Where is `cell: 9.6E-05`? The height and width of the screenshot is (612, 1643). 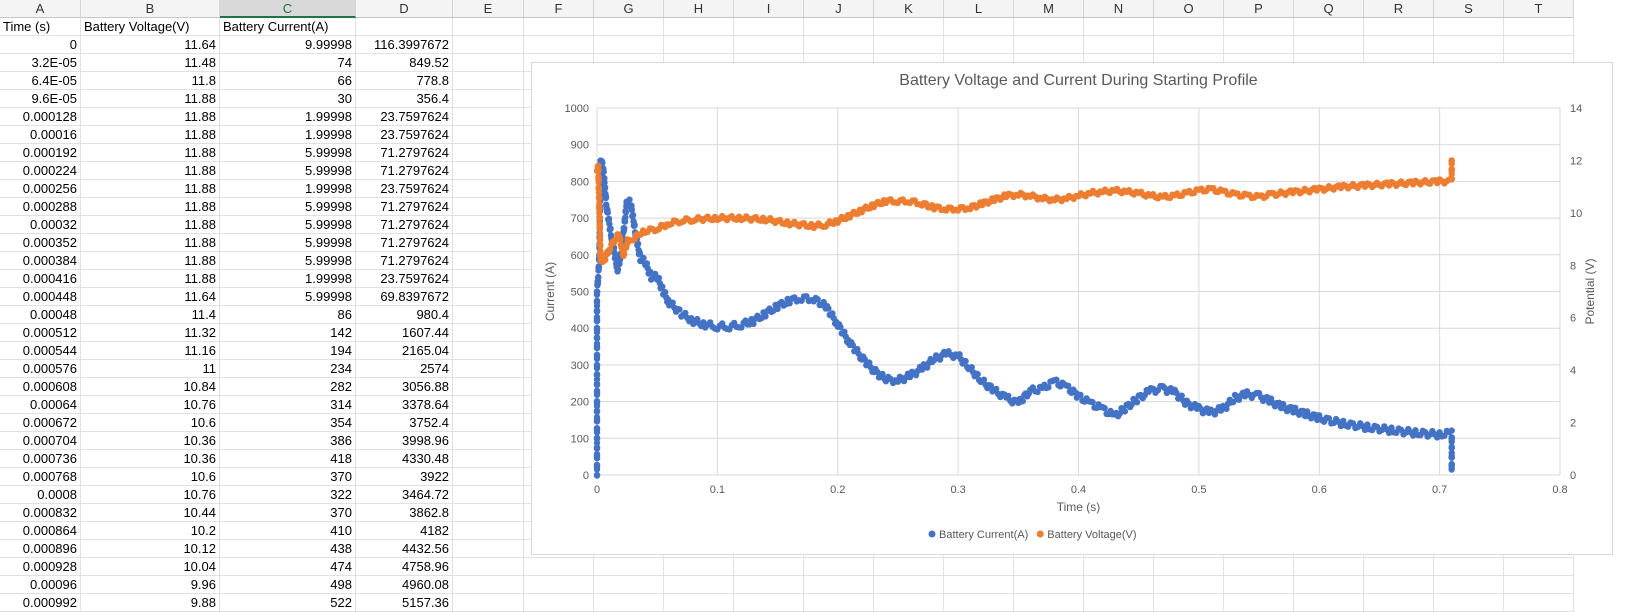 cell: 9.6E-05 is located at coordinates (40, 99).